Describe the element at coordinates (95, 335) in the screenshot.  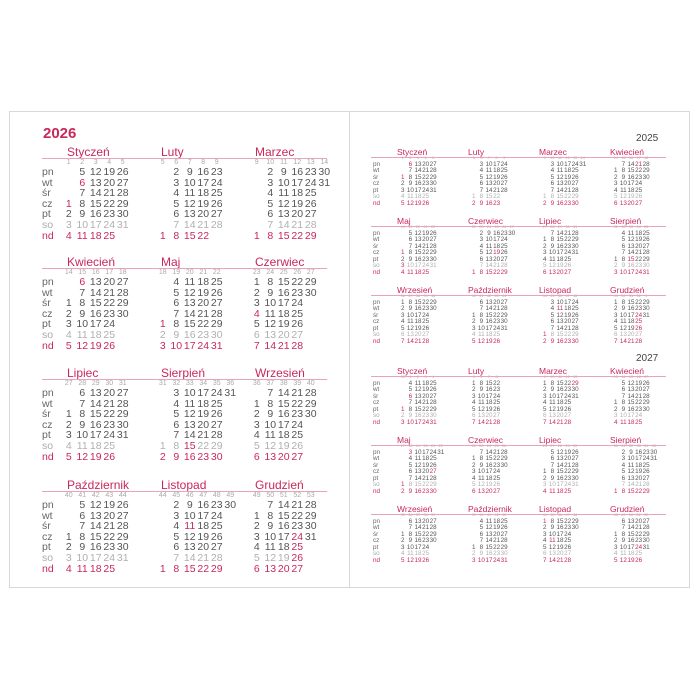
I see `day-cell: 18` at that location.